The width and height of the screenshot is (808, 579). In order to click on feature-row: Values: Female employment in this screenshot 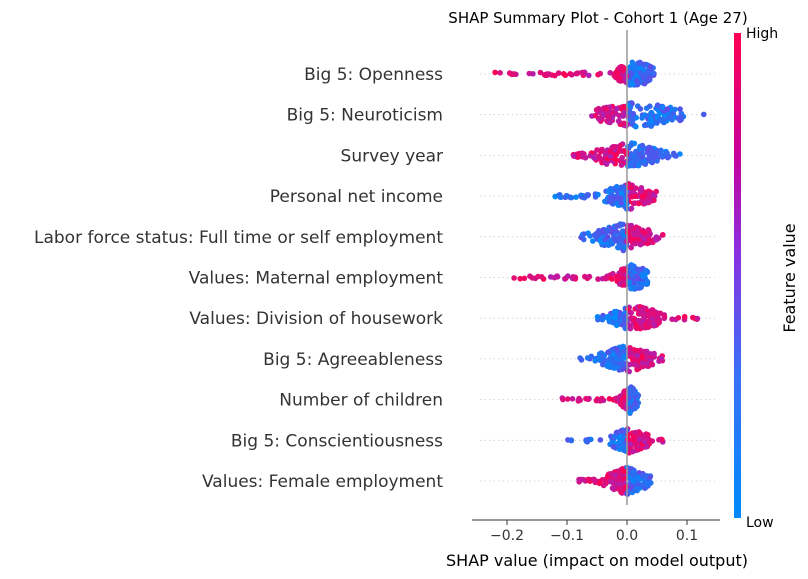, I will do `click(458, 480)`.